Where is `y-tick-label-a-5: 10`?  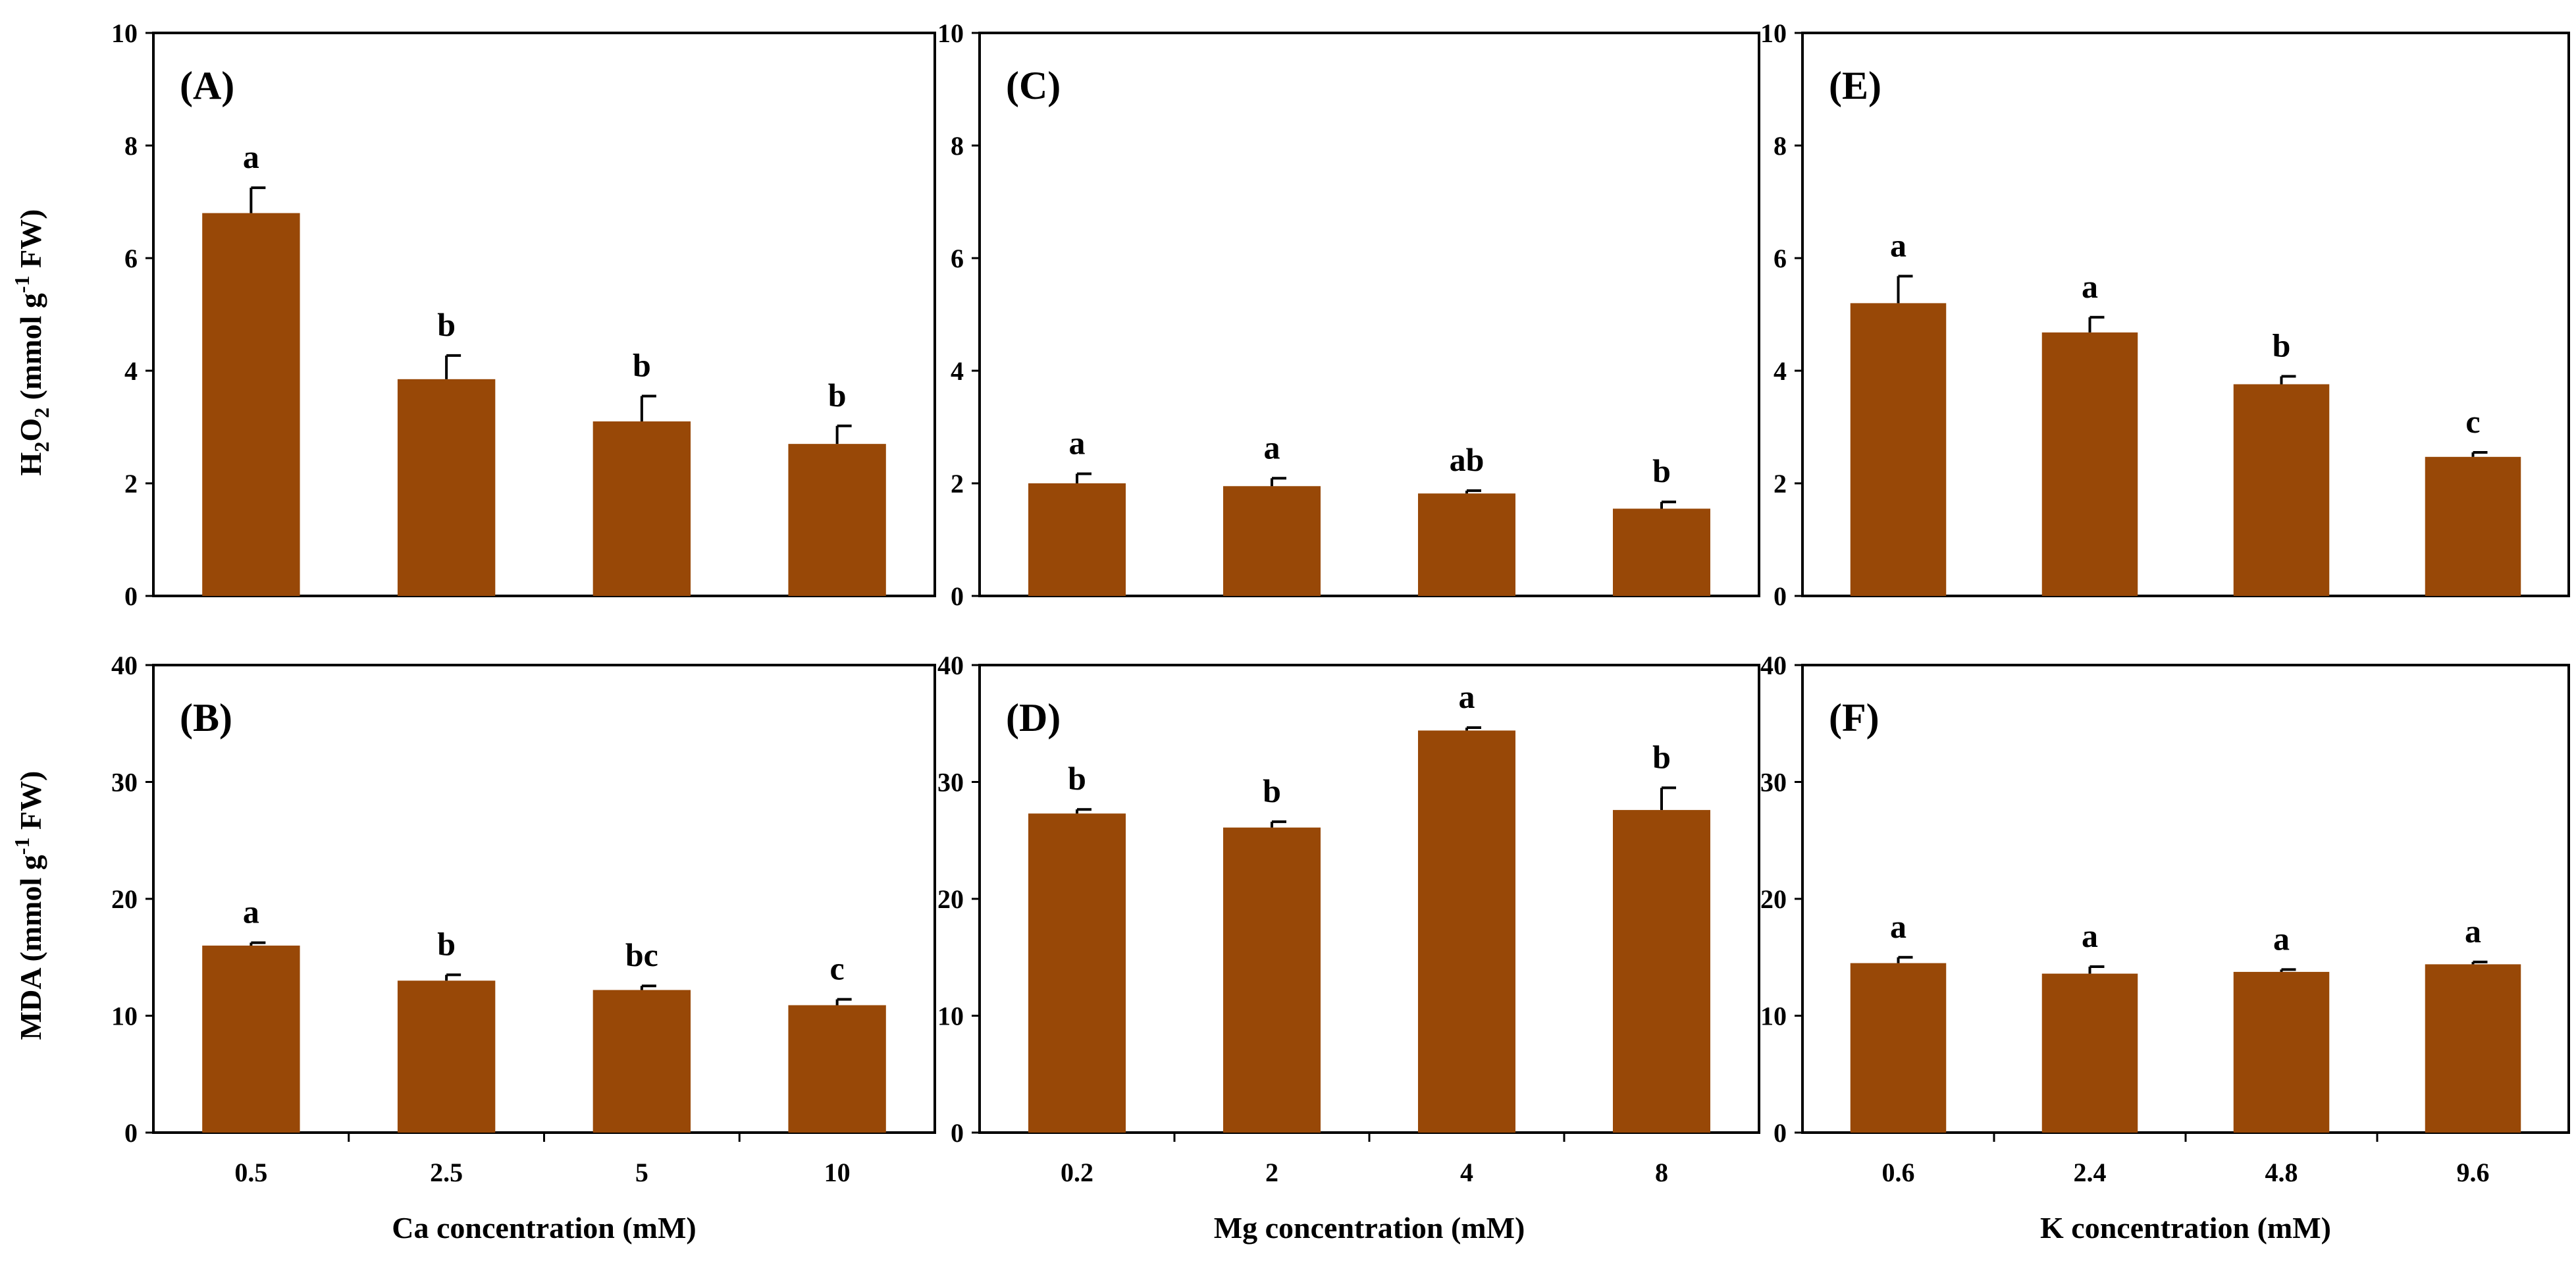
y-tick-label-a-5: 10 is located at coordinates (124, 33).